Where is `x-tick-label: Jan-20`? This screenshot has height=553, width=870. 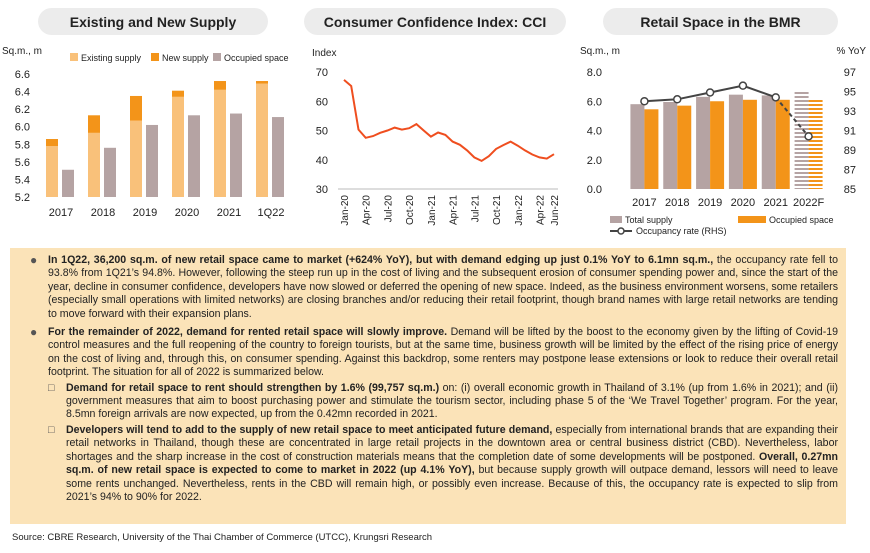
x-tick-label: Jan-20 is located at coordinates (345, 210).